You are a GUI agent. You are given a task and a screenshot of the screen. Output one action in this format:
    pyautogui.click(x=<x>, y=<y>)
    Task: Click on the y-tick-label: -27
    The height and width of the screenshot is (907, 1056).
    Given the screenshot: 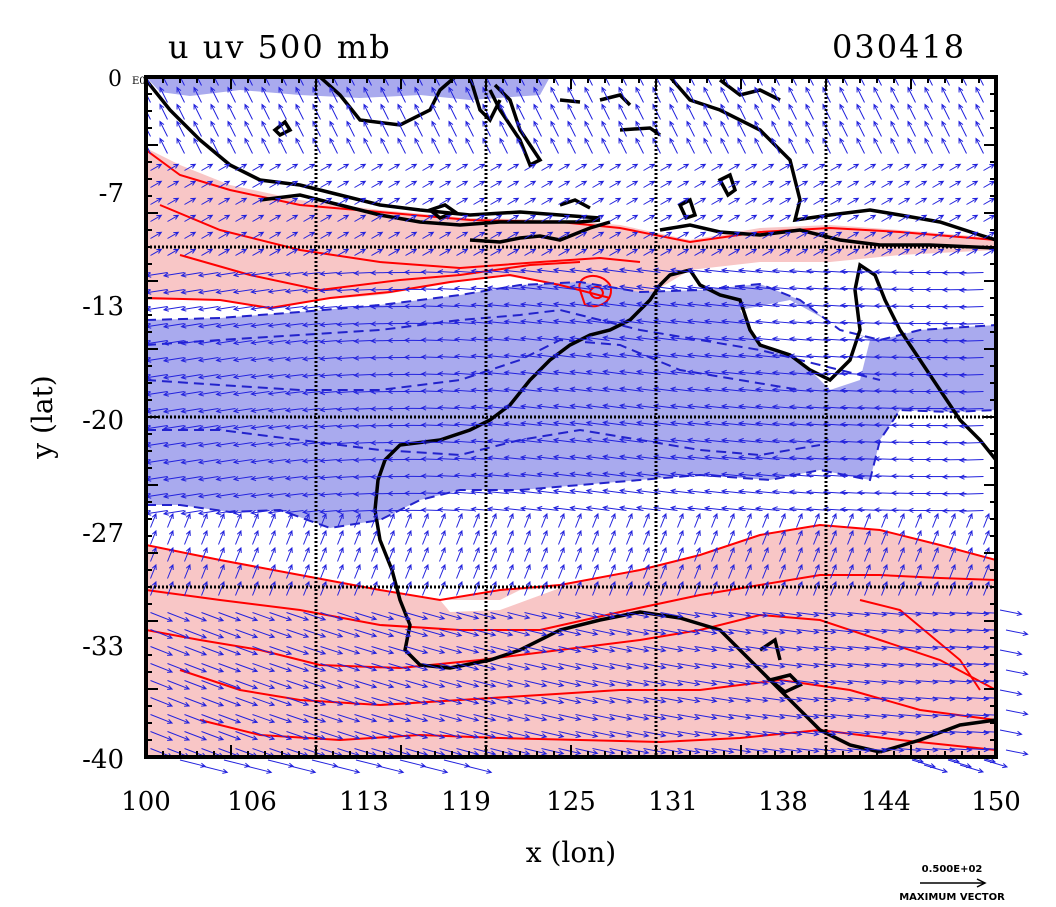 What is the action you would take?
    pyautogui.click(x=103, y=534)
    